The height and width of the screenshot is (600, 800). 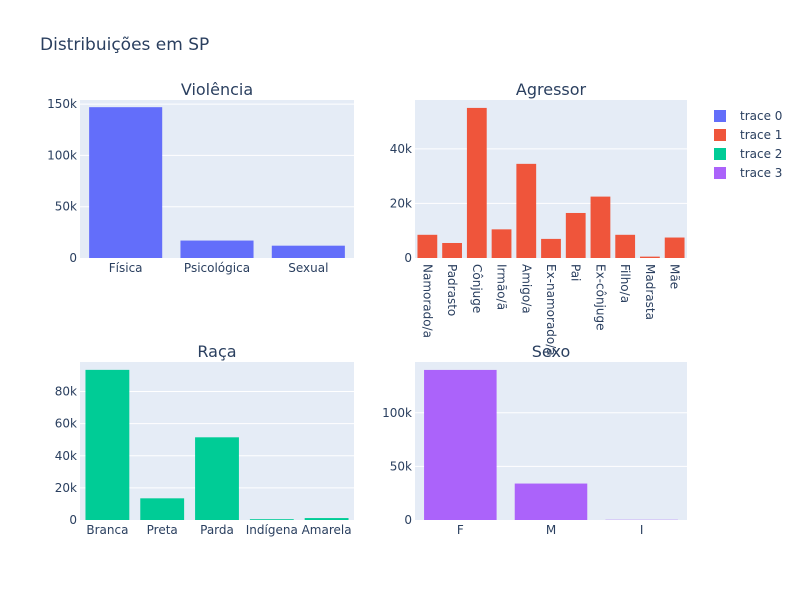 I want to click on bar-Física, so click(x=126, y=182).